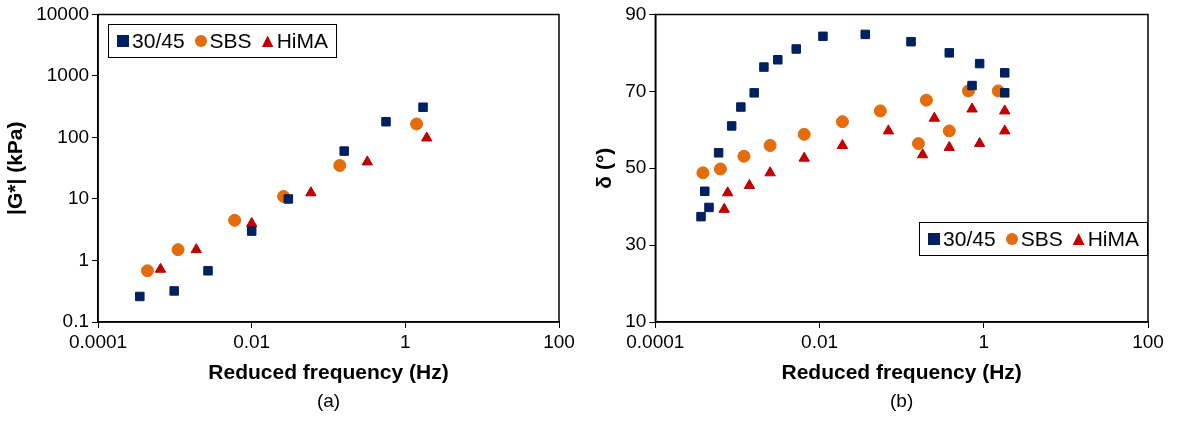  I want to click on y-tick-label: 1000, so click(68, 75).